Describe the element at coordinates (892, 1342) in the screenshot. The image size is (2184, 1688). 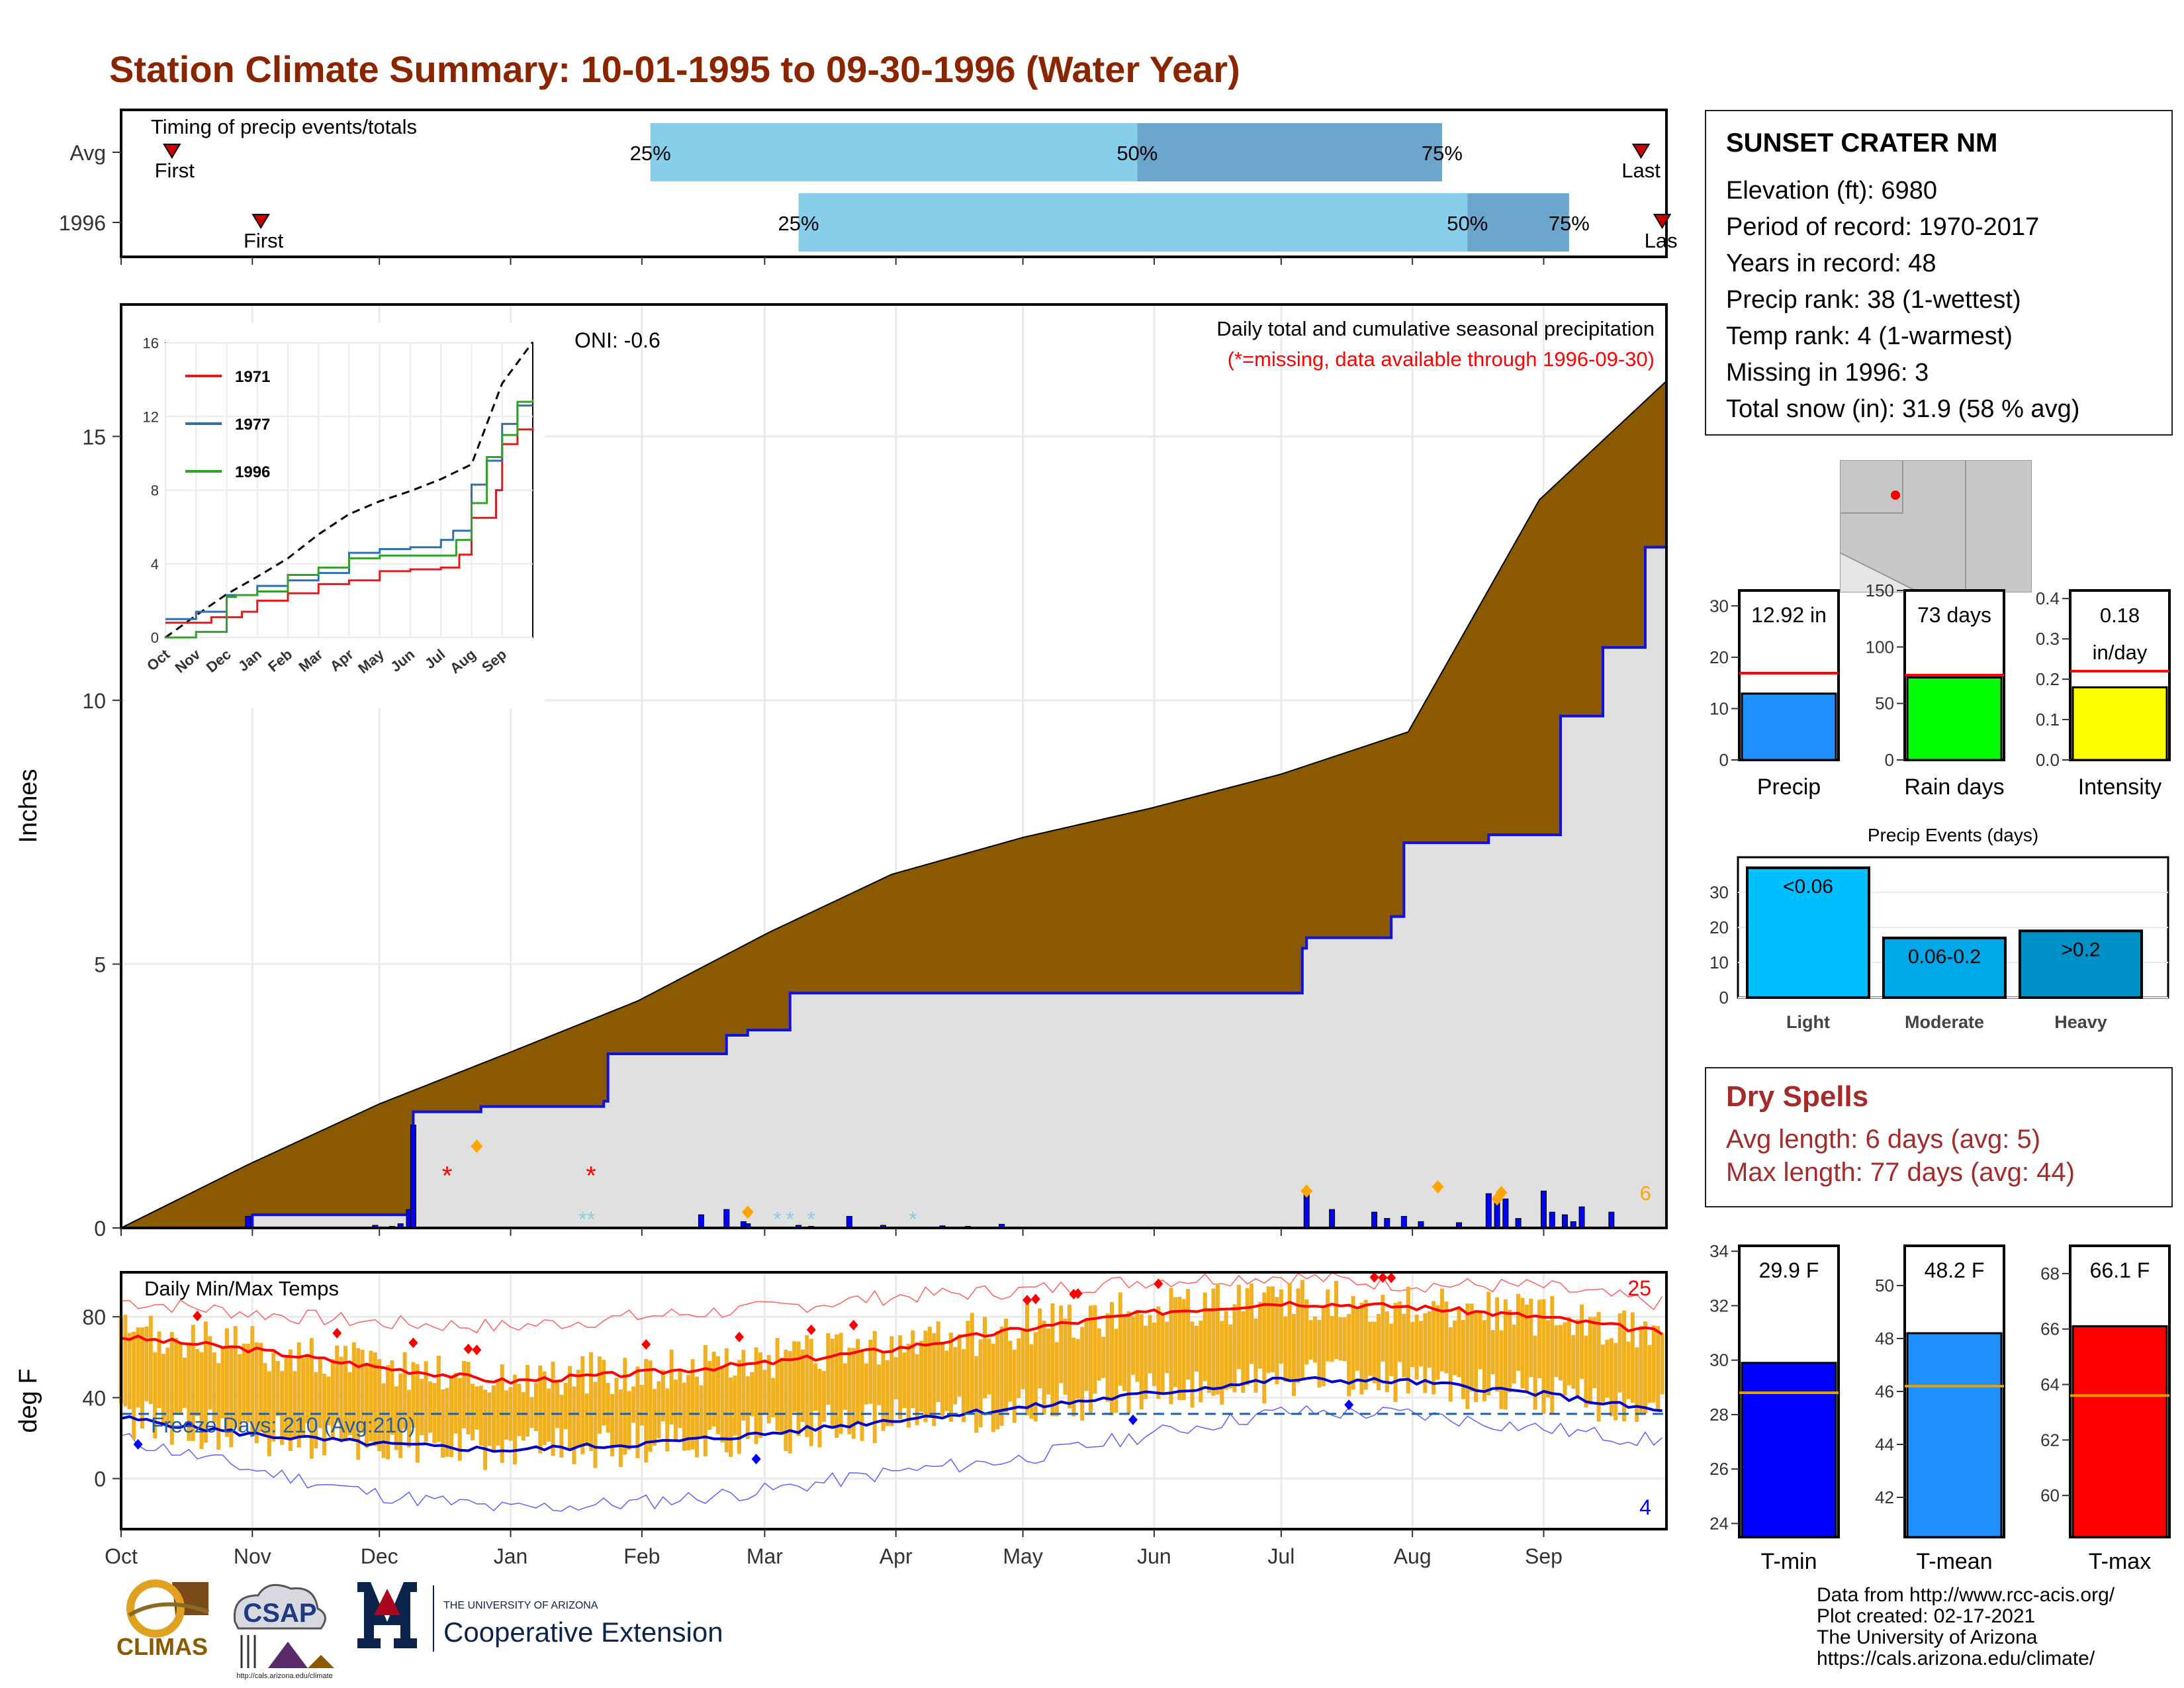
I see `avg-tmax-line` at that location.